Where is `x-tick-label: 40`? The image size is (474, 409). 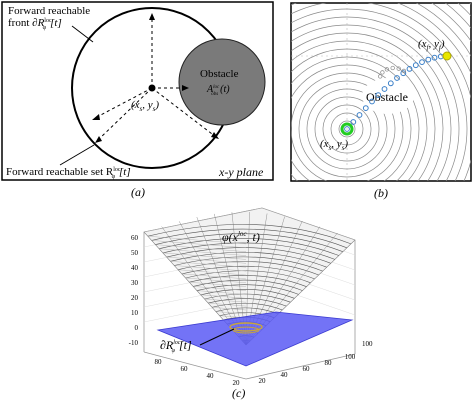 x-tick-label: 40 is located at coordinates (211, 376).